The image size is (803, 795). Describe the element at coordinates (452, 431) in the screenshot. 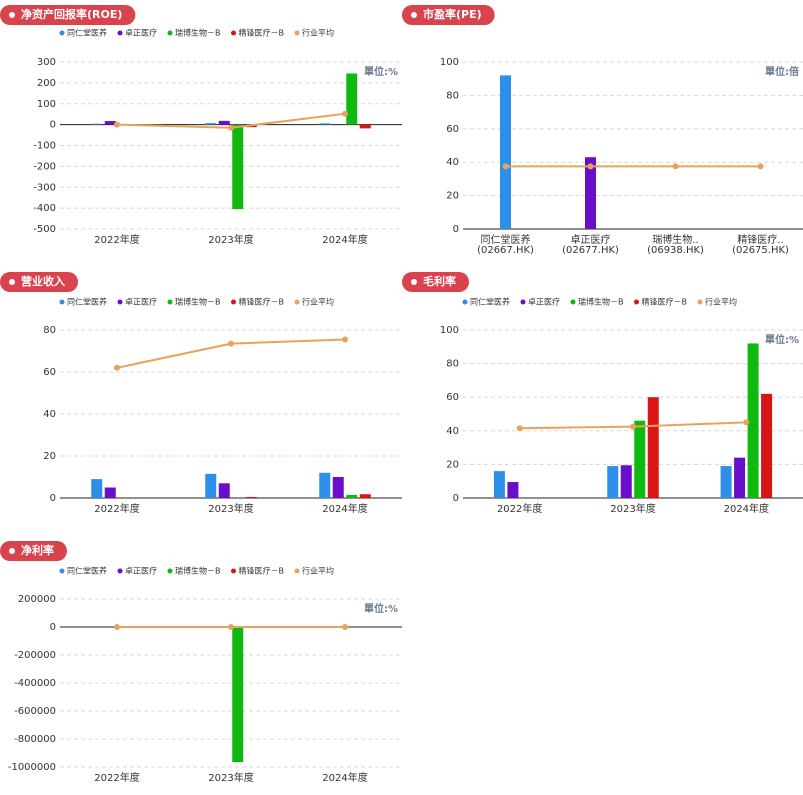

I see `y-tick-label: 40` at that location.